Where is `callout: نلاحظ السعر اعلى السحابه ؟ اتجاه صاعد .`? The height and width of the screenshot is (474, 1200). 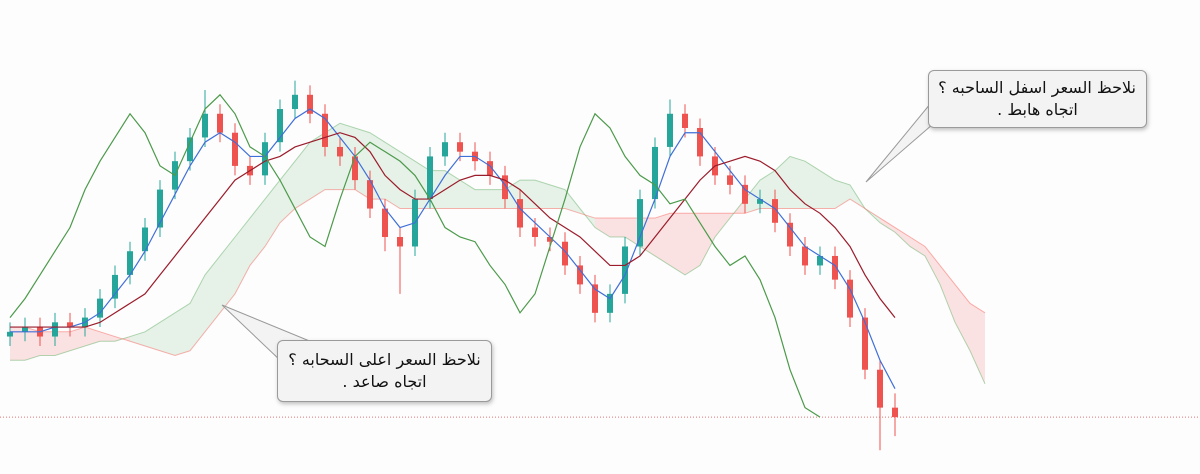 callout: نلاحظ السعر اعلى السحابه ؟ اتجاه صاعد . is located at coordinates (384, 371).